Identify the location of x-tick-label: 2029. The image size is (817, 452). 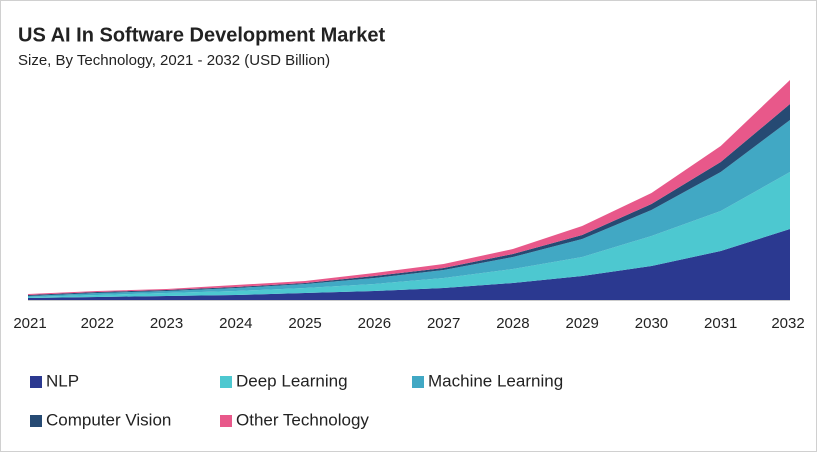
(581, 323).